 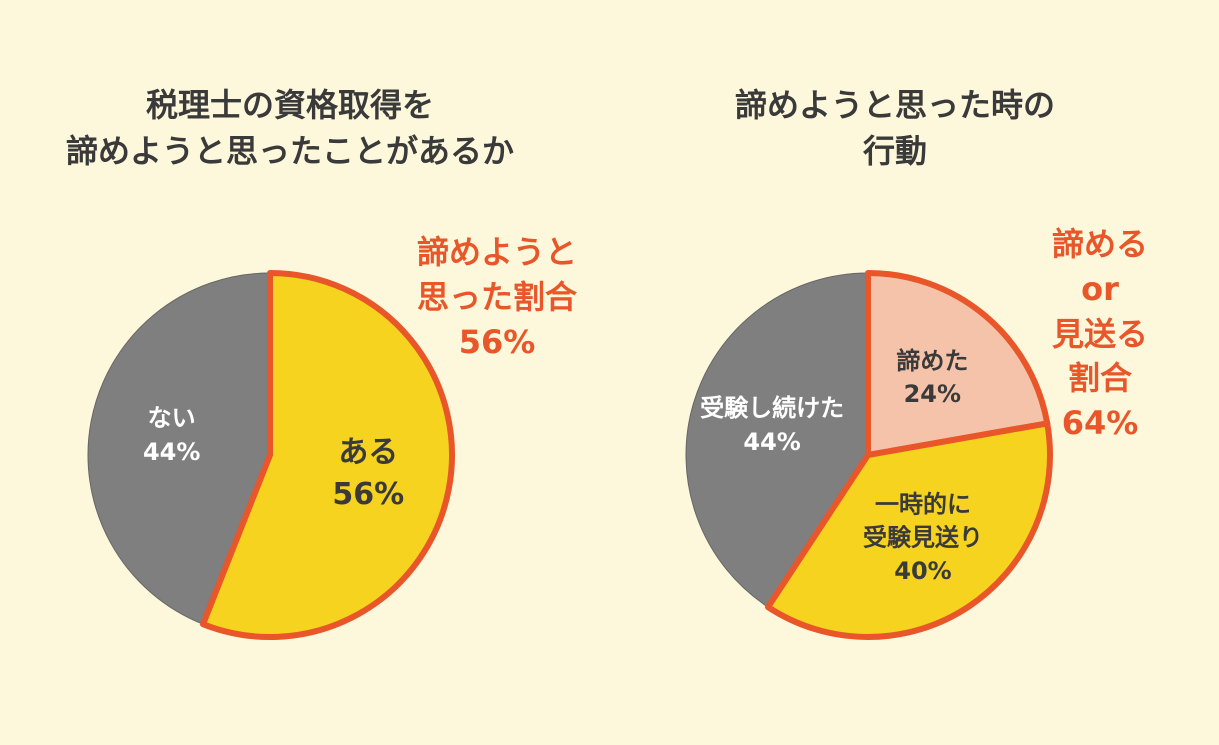 What do you see at coordinates (932, 394) in the screenshot?
I see `slice-value: 24%` at bounding box center [932, 394].